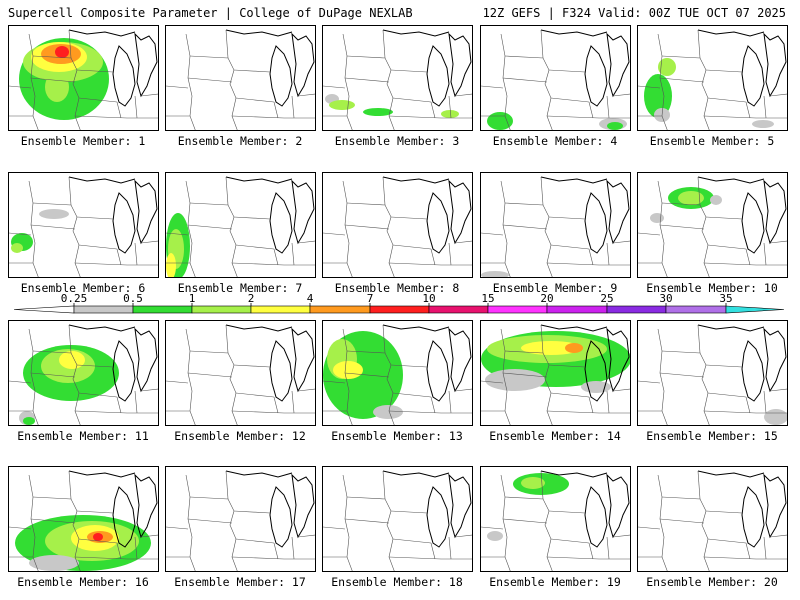 This screenshot has height=600, width=800. Describe the element at coordinates (555, 141) in the screenshot. I see `ensemble-member-label: Ensemble Member: 4` at that location.